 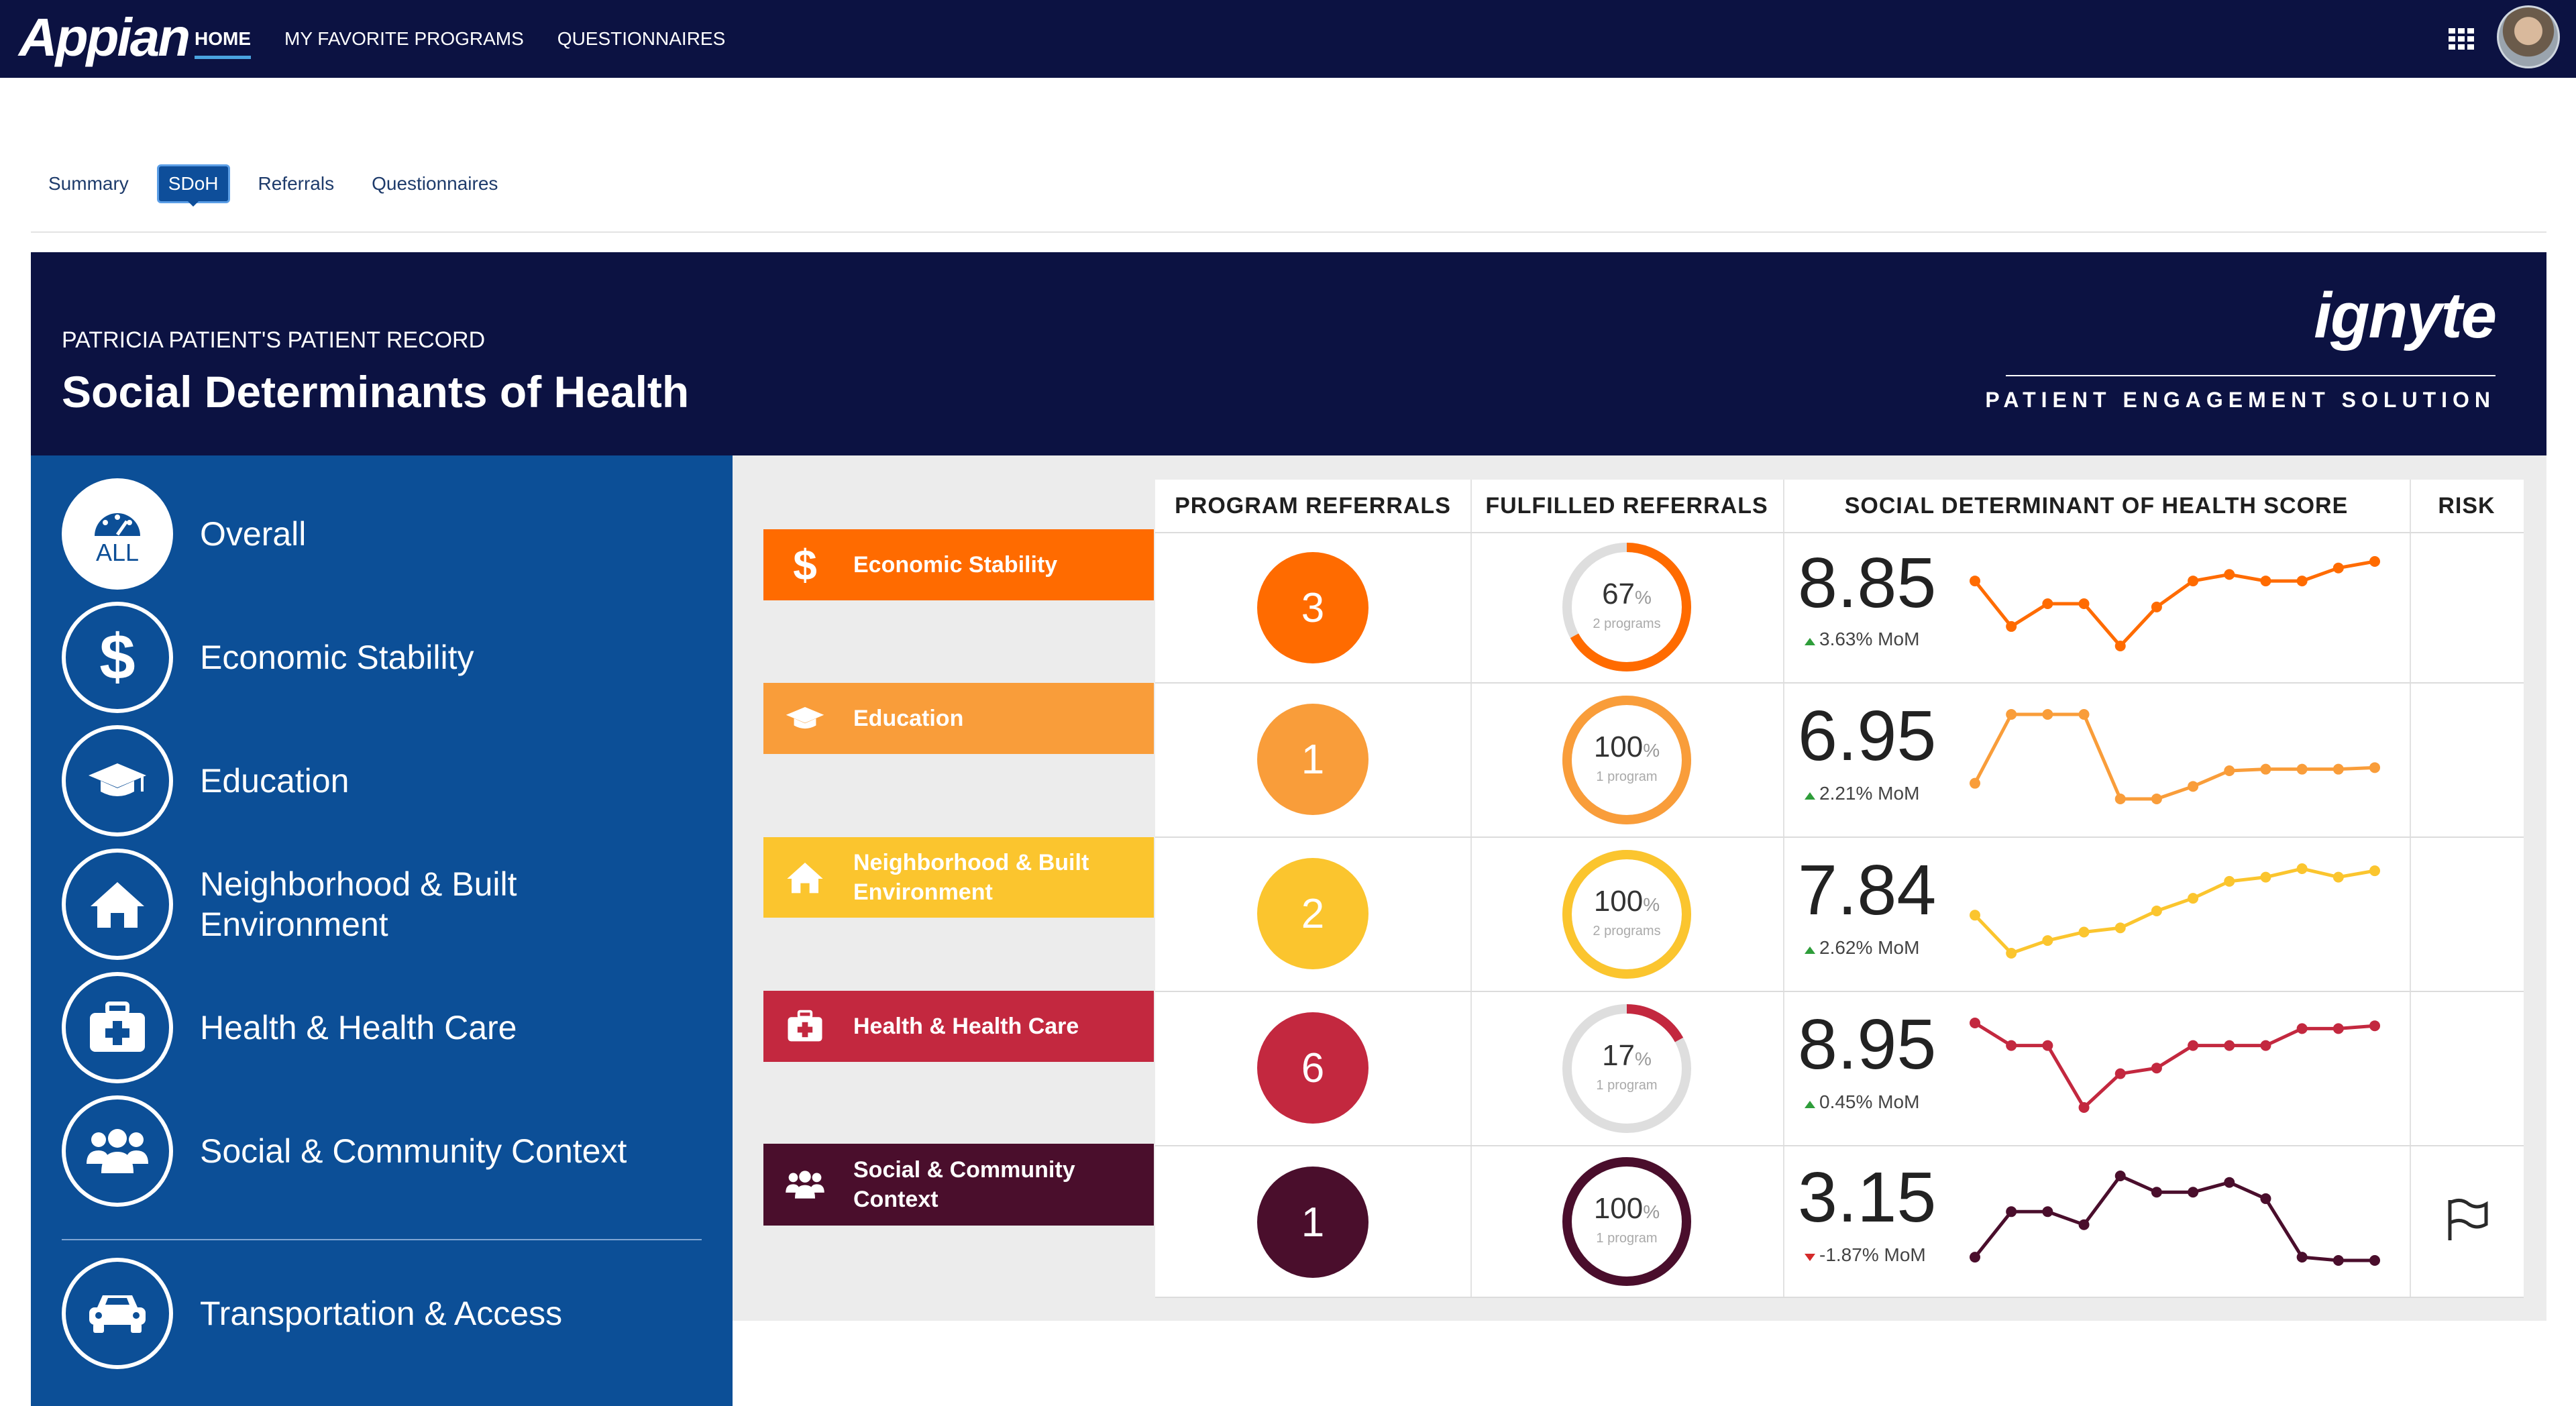 I want to click on fulfilled-percent: 17, so click(x=1618, y=1055).